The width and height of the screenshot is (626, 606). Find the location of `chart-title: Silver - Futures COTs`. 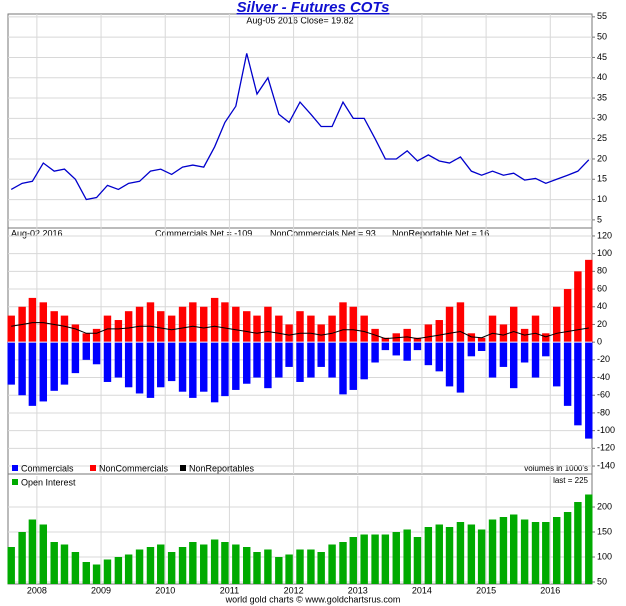

chart-title: Silver - Futures COTs is located at coordinates (313, 8).